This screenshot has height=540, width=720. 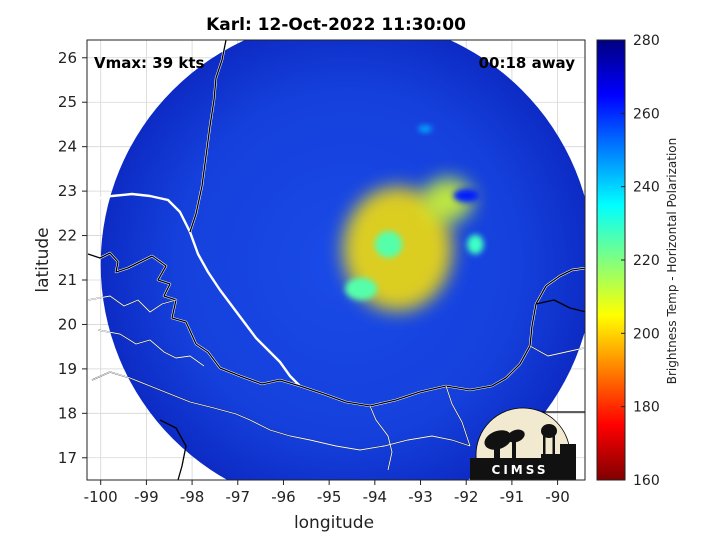 What do you see at coordinates (67, 147) in the screenshot?
I see `y-tick-label: 24` at bounding box center [67, 147].